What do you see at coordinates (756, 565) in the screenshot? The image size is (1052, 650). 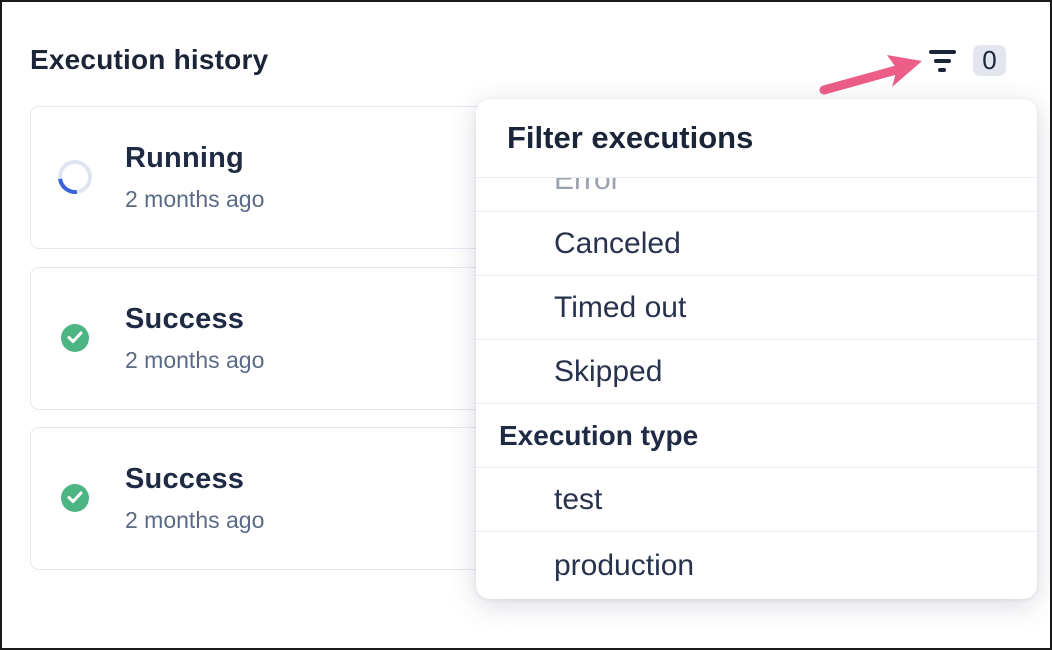 I see `filter-option-production: production` at bounding box center [756, 565].